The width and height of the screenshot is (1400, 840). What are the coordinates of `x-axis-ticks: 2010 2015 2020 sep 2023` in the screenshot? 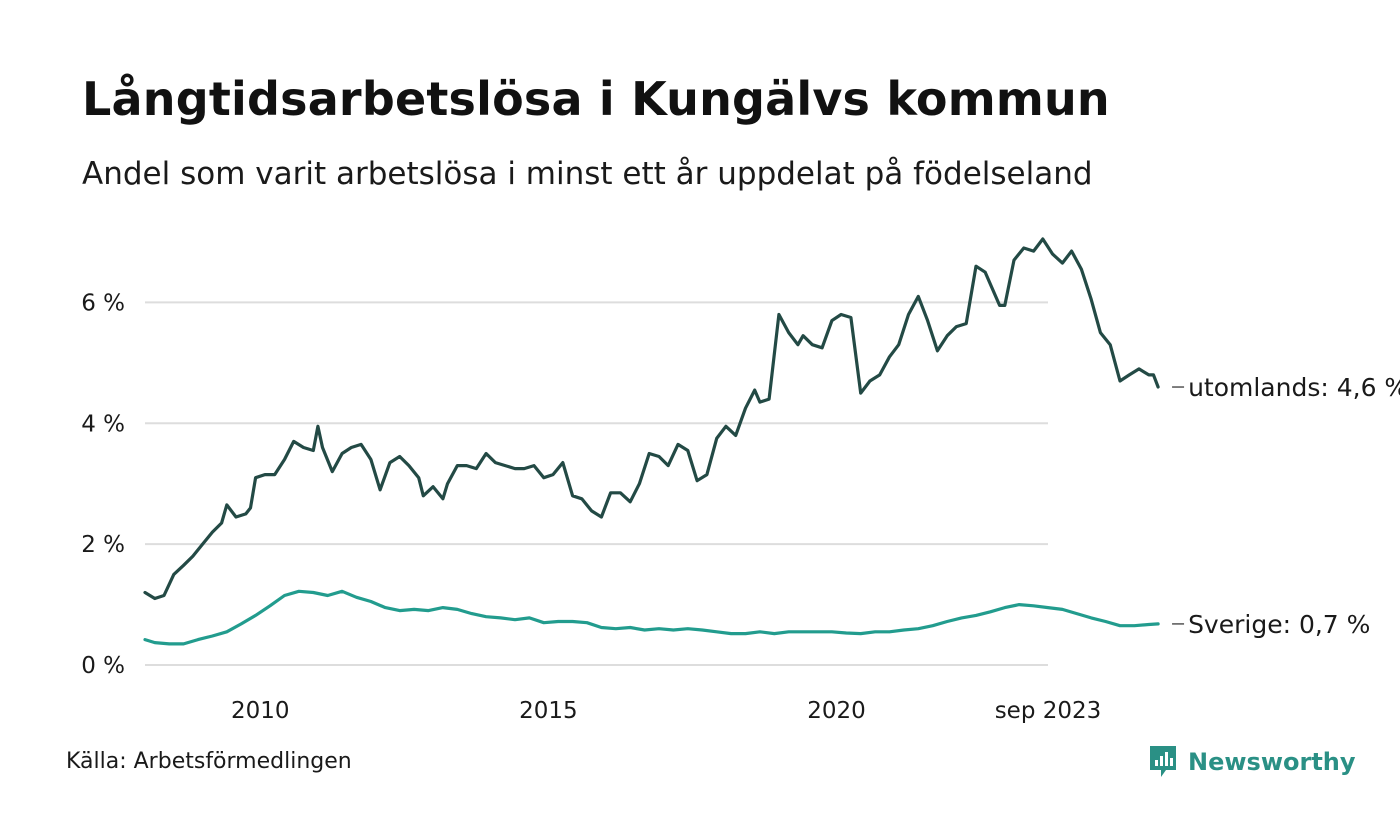 It's located at (666, 711).